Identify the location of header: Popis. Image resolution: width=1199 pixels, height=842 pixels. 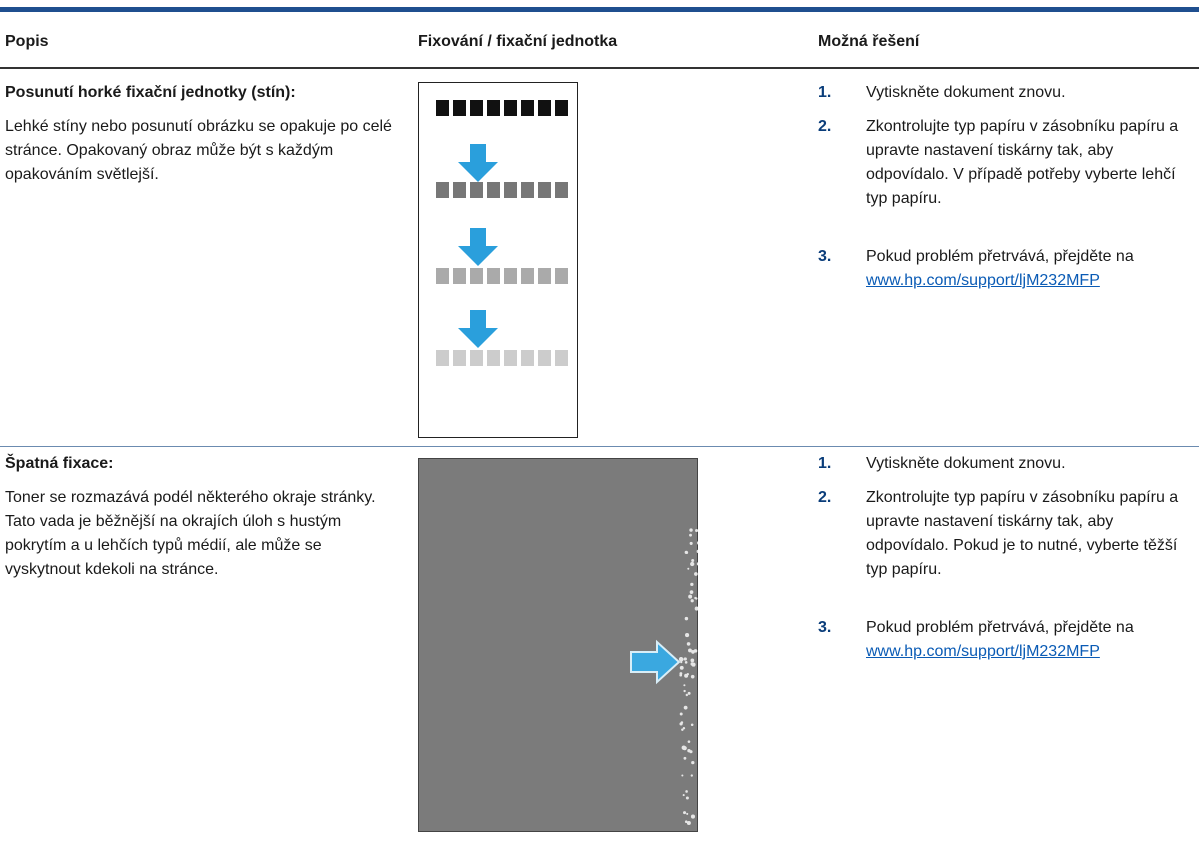
(27, 41).